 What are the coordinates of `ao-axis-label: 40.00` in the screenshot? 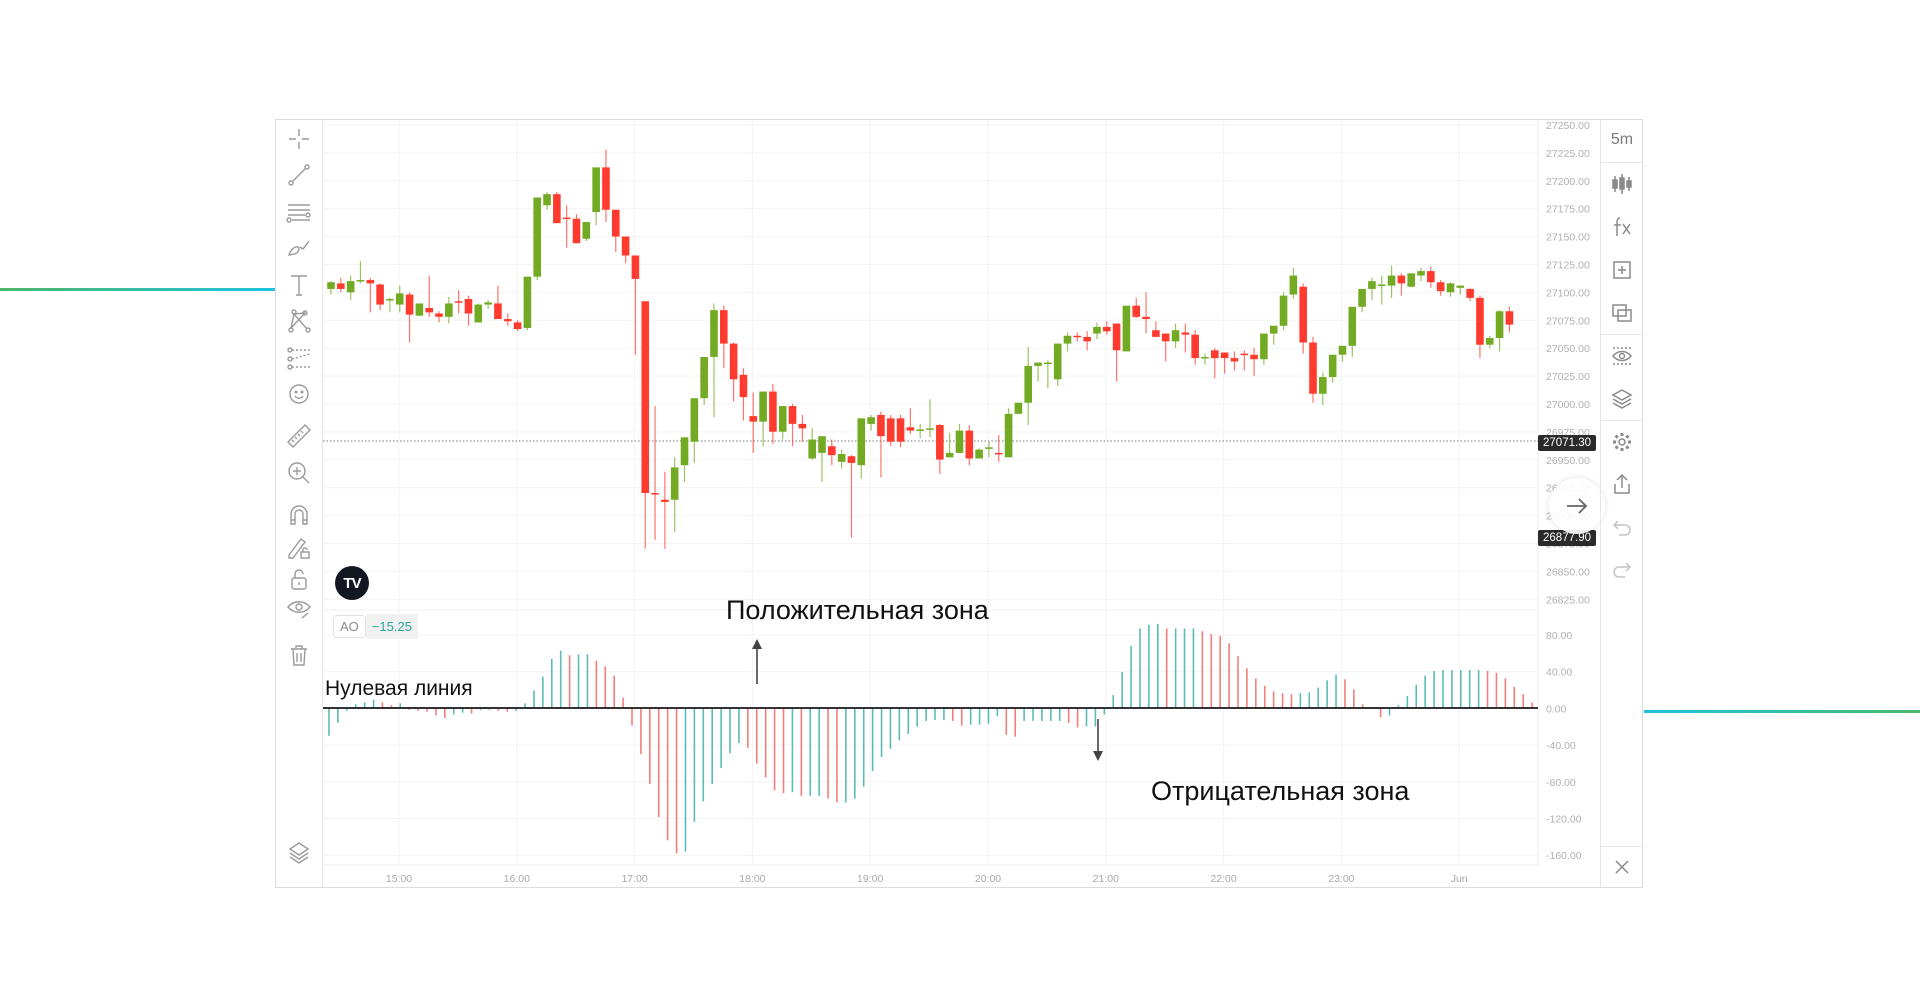 It's located at (1559, 673).